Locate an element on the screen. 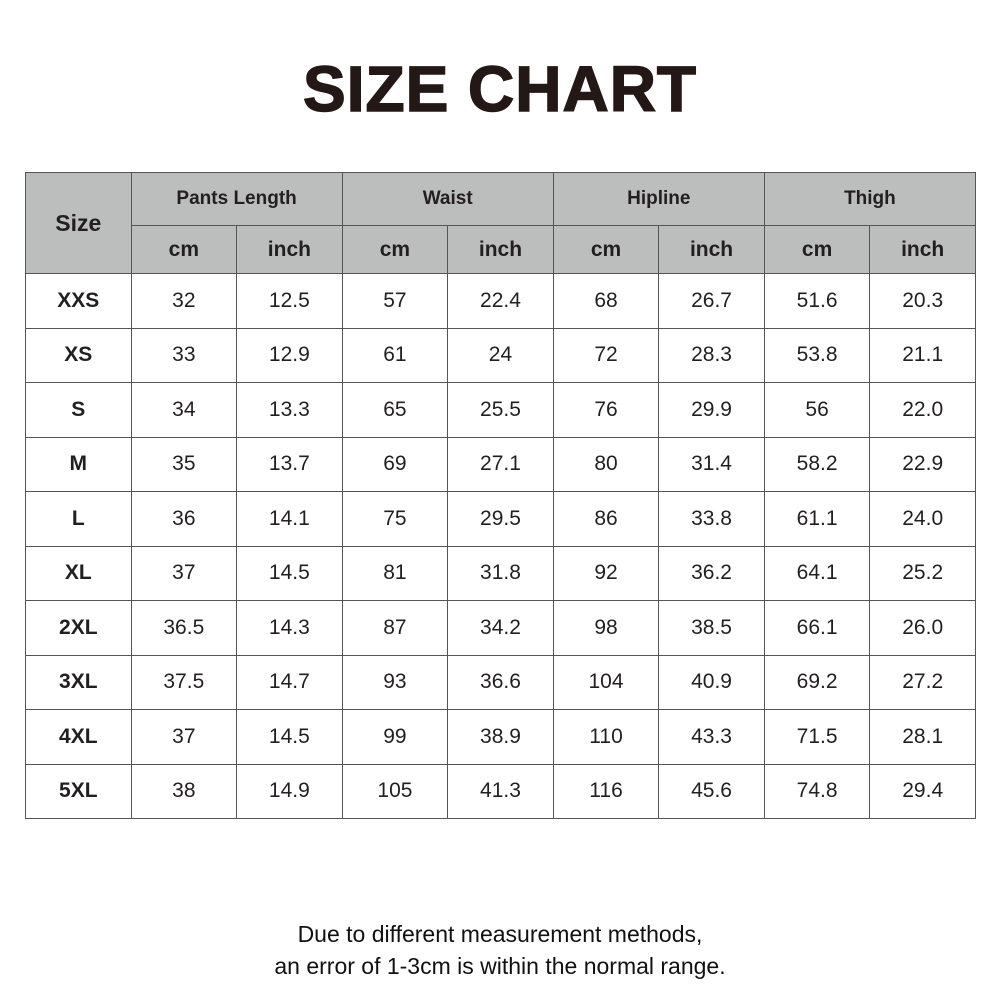  measurement-cell: 27.1 is located at coordinates (500, 464).